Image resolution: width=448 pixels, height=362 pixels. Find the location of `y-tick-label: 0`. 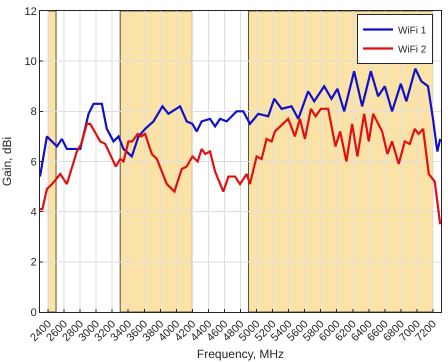

y-tick-label: 0 is located at coordinates (33, 312).